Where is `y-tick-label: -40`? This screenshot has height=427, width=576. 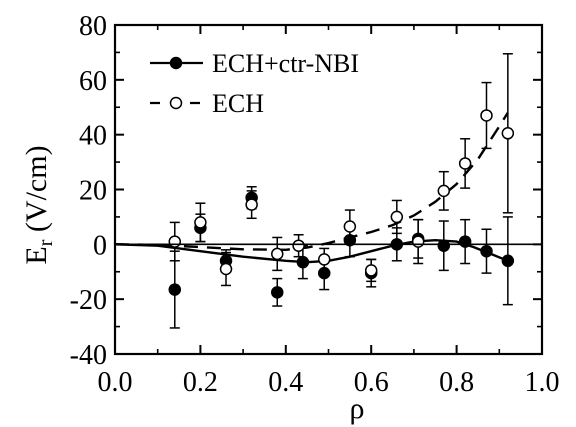 y-tick-label: -40 is located at coordinates (88, 355).